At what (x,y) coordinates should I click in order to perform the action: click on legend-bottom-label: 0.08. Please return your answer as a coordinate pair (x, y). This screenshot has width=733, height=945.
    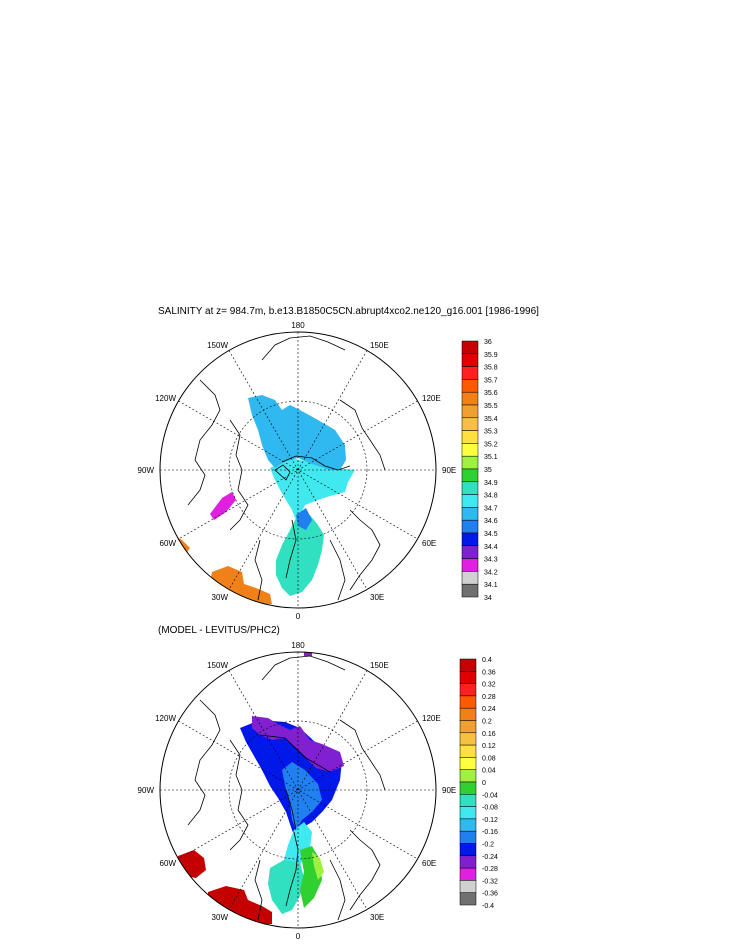
    Looking at the image, I should click on (489, 758).